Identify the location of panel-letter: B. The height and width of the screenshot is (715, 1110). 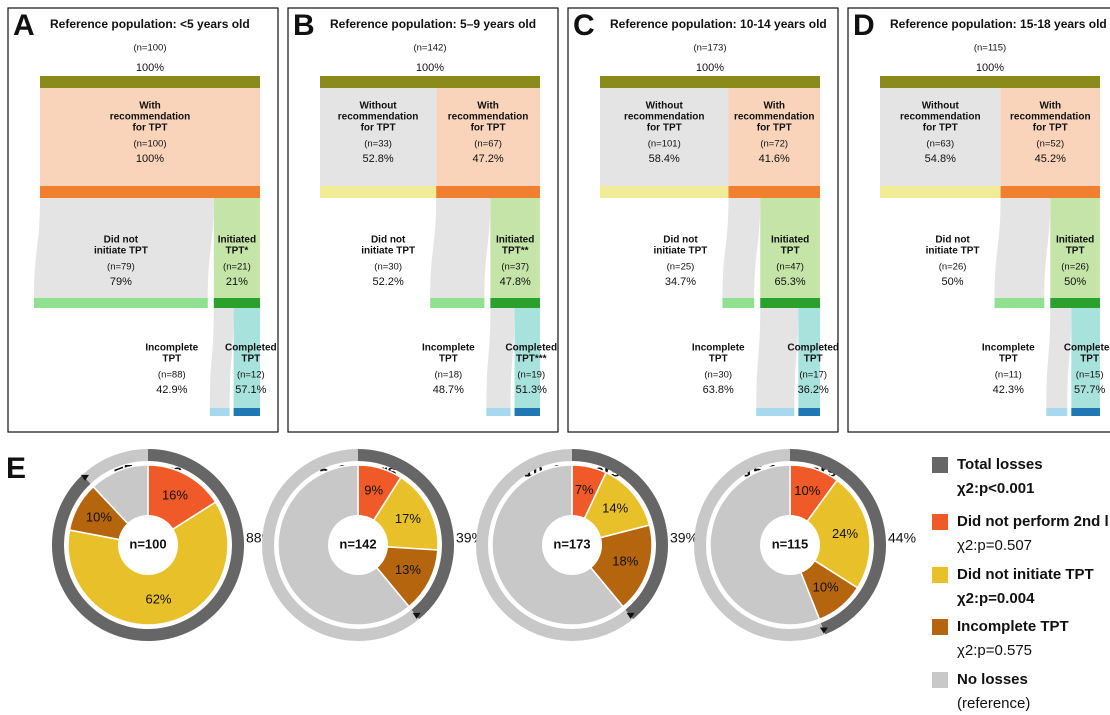
(304, 25).